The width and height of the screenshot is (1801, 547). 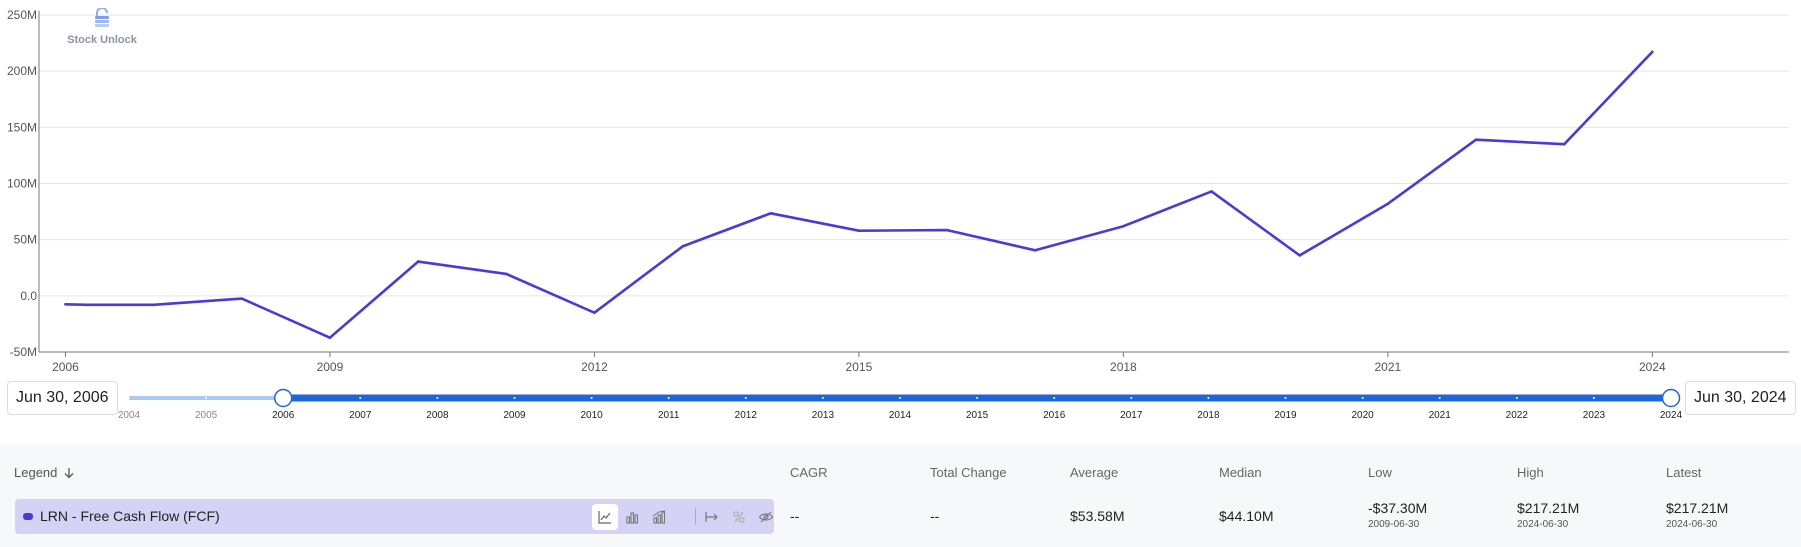 What do you see at coordinates (1285, 415) in the screenshot?
I see `slider-year-label-15: 2019` at bounding box center [1285, 415].